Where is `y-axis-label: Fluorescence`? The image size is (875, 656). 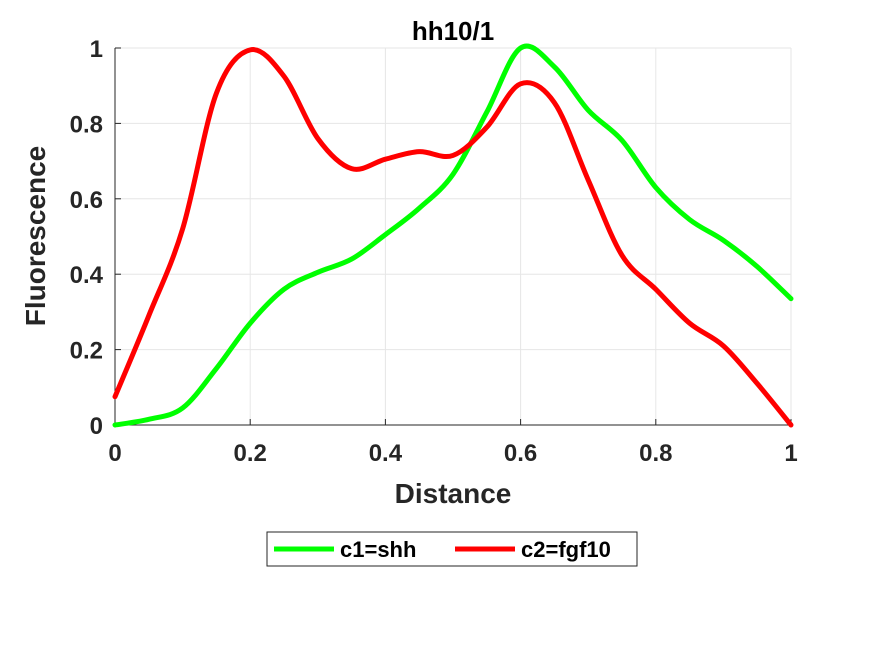 y-axis-label: Fluorescence is located at coordinates (35, 236).